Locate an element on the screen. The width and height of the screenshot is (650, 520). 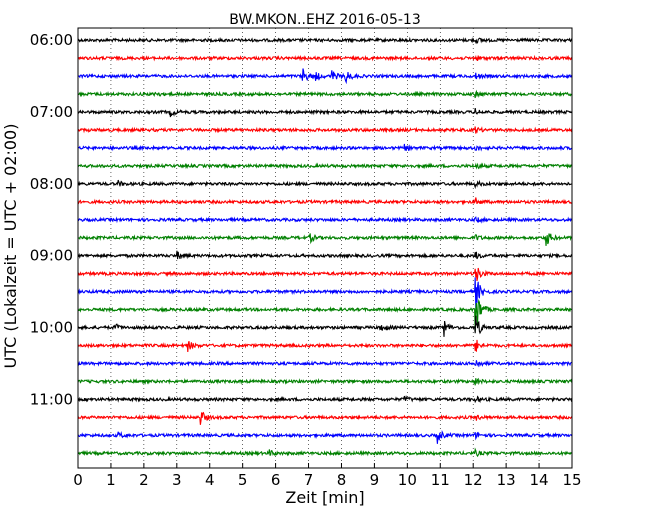
x-tick-label: 6 is located at coordinates (276, 480).